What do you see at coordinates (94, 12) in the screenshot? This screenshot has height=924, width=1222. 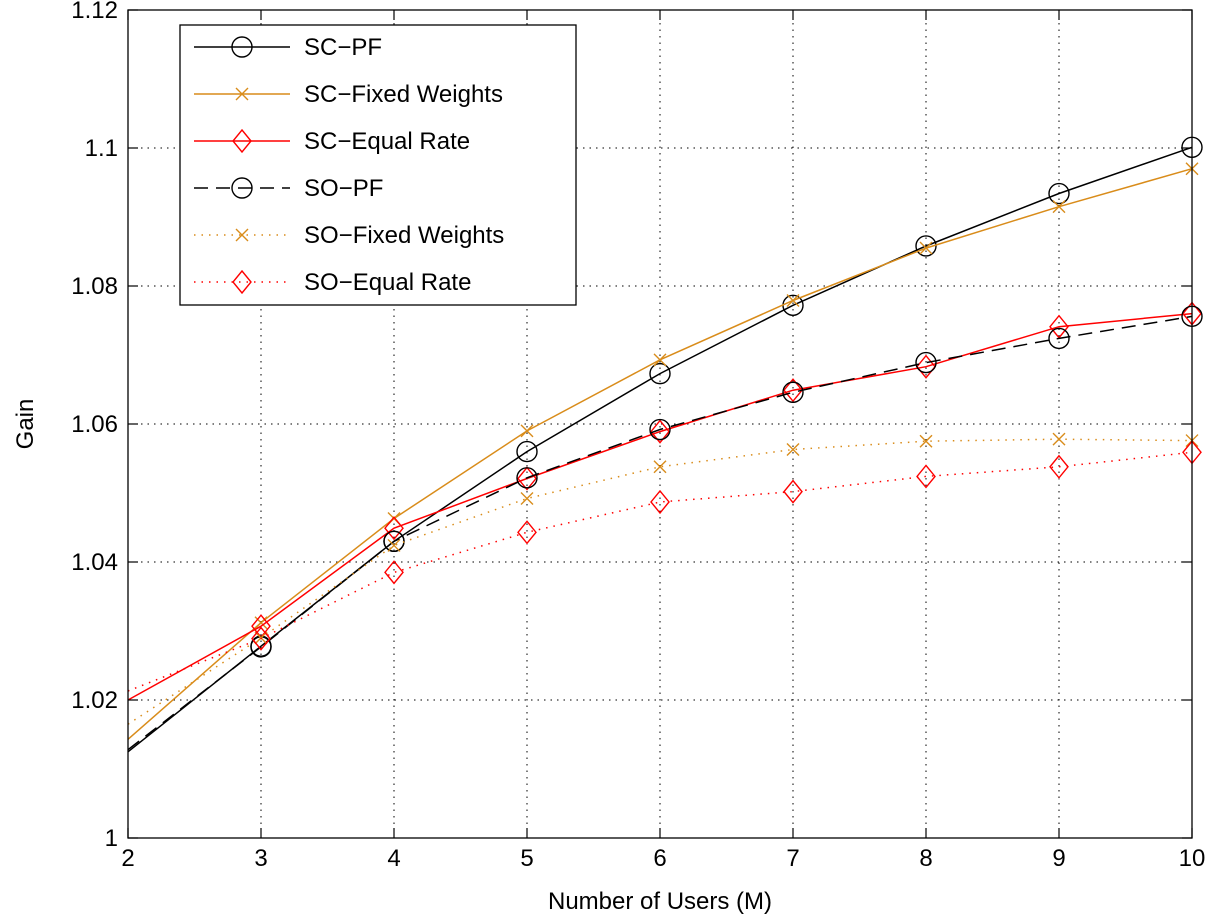 I see `y-tick-label: 1.12` at bounding box center [94, 12].